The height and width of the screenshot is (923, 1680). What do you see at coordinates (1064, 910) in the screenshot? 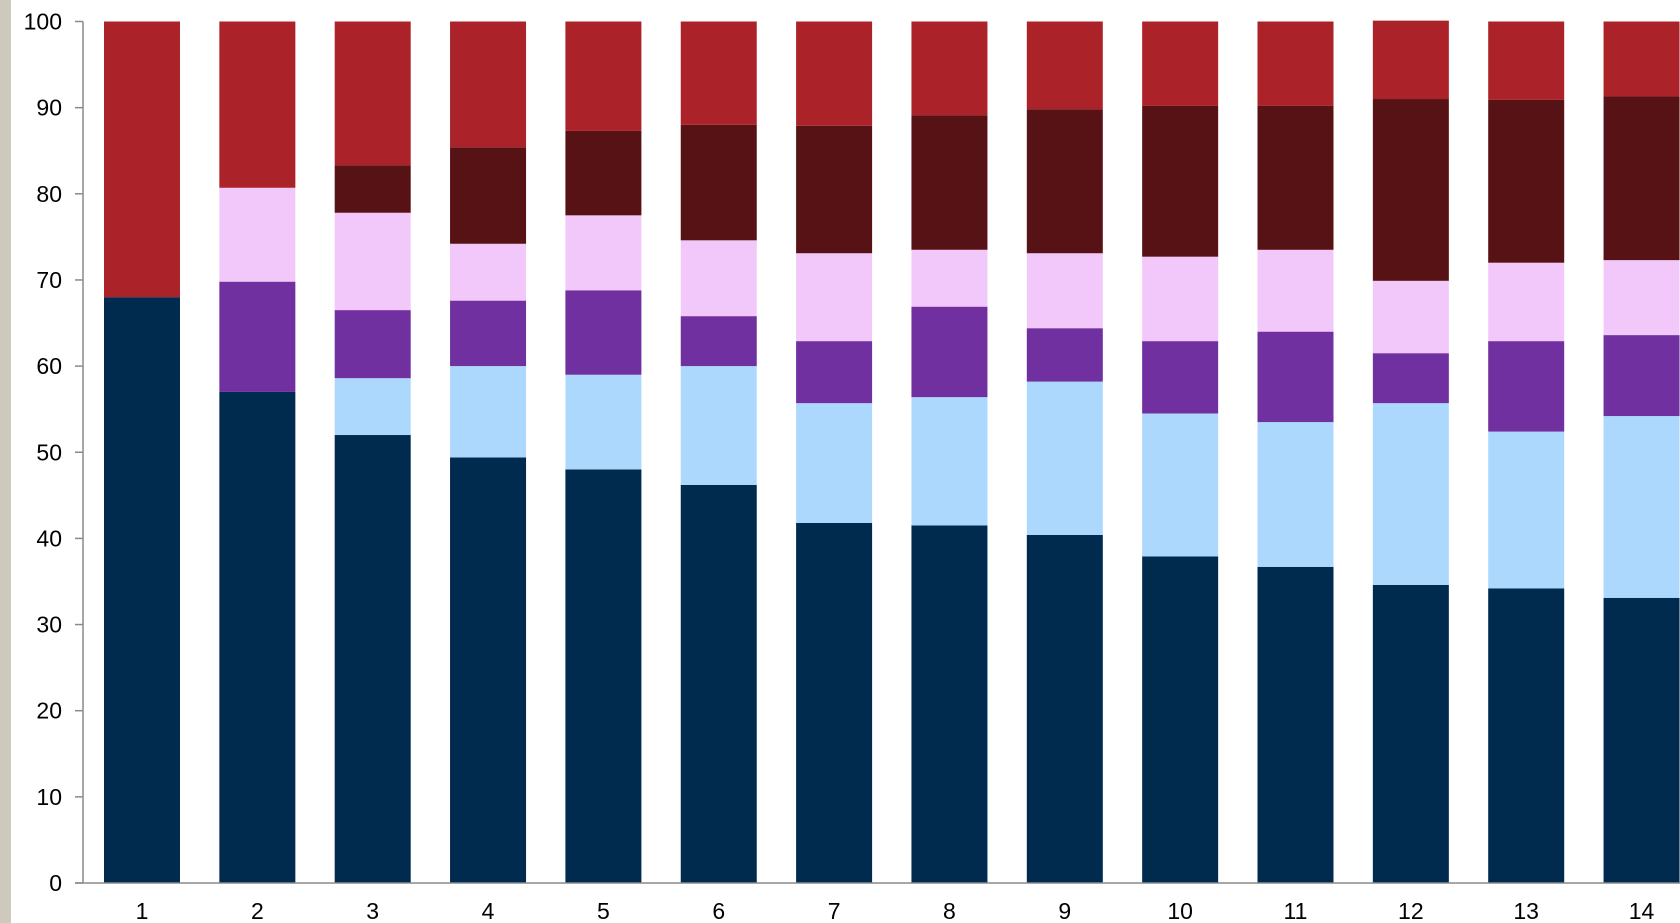
I see `x-tick-label-9: 9` at bounding box center [1064, 910].